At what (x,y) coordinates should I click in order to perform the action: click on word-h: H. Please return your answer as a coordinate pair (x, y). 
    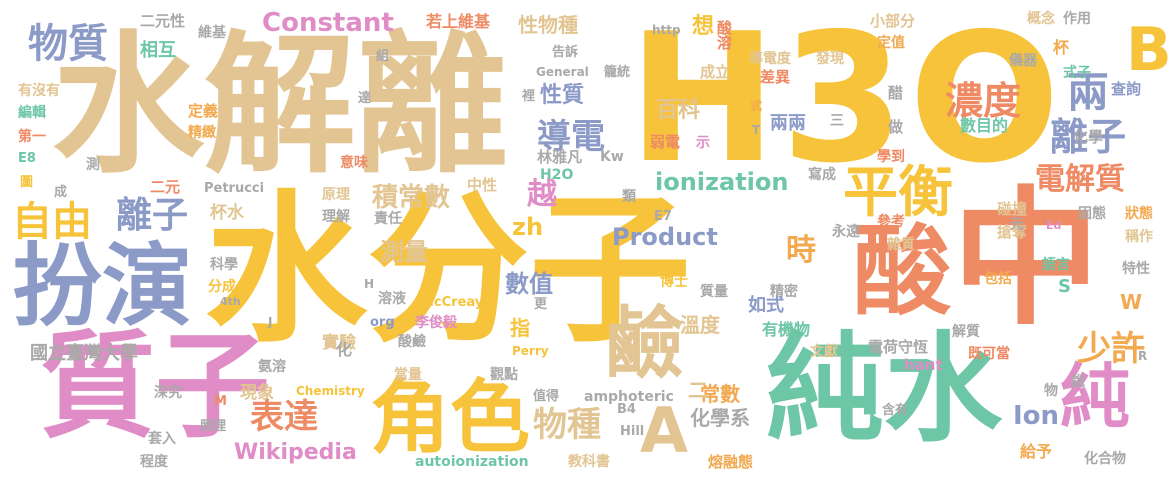
    Looking at the image, I should click on (369, 284).